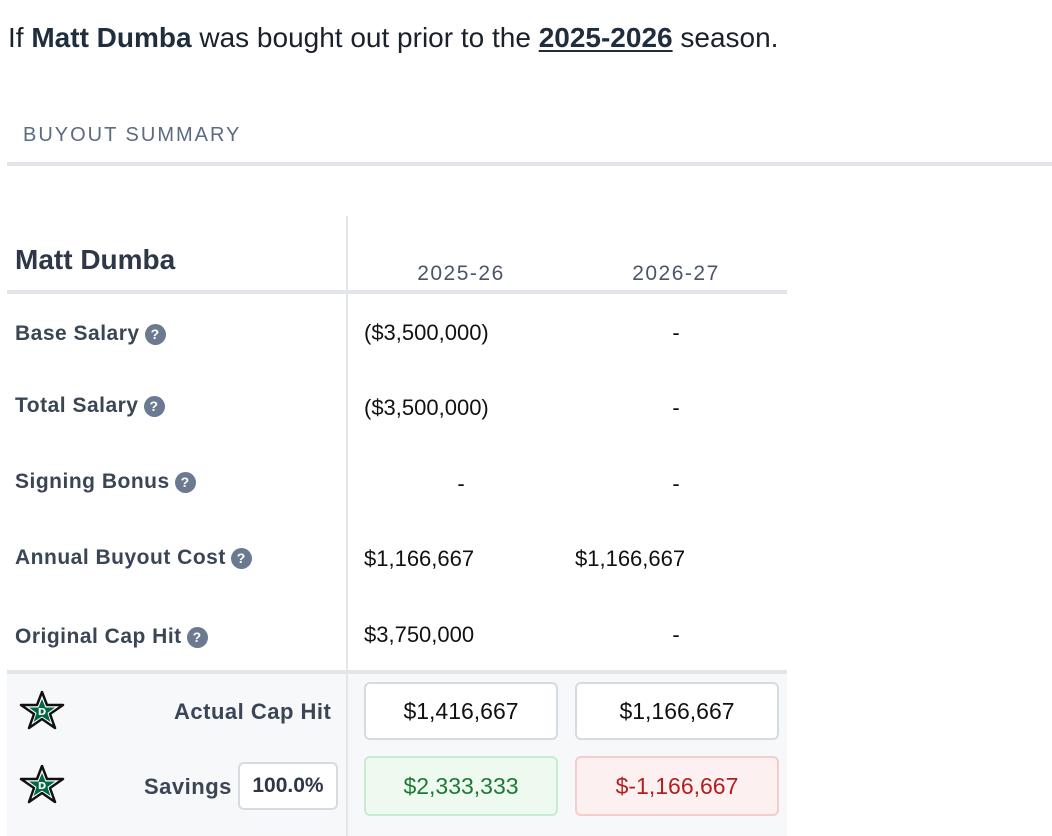 The image size is (1052, 836). Describe the element at coordinates (347, 526) in the screenshot. I see `column-divider` at that location.